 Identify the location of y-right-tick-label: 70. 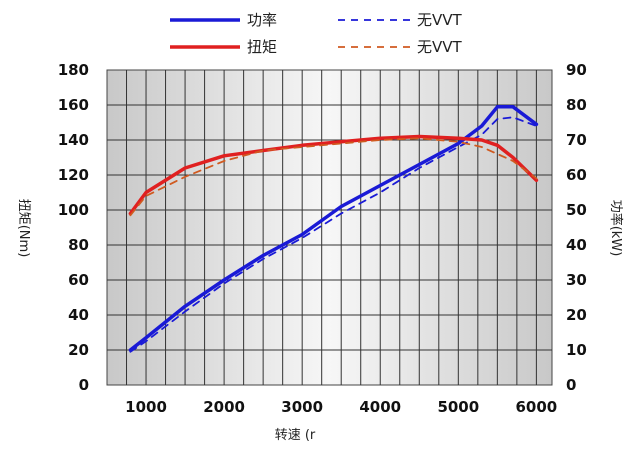
(576, 140).